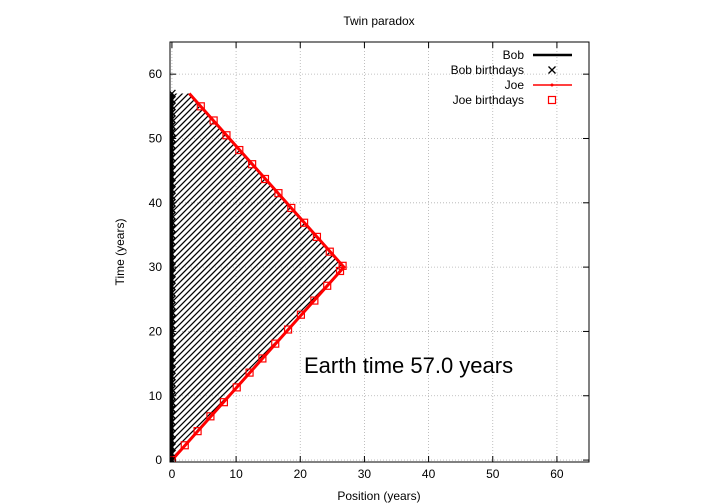  What do you see at coordinates (365, 474) in the screenshot?
I see `x-tick-label: 30` at bounding box center [365, 474].